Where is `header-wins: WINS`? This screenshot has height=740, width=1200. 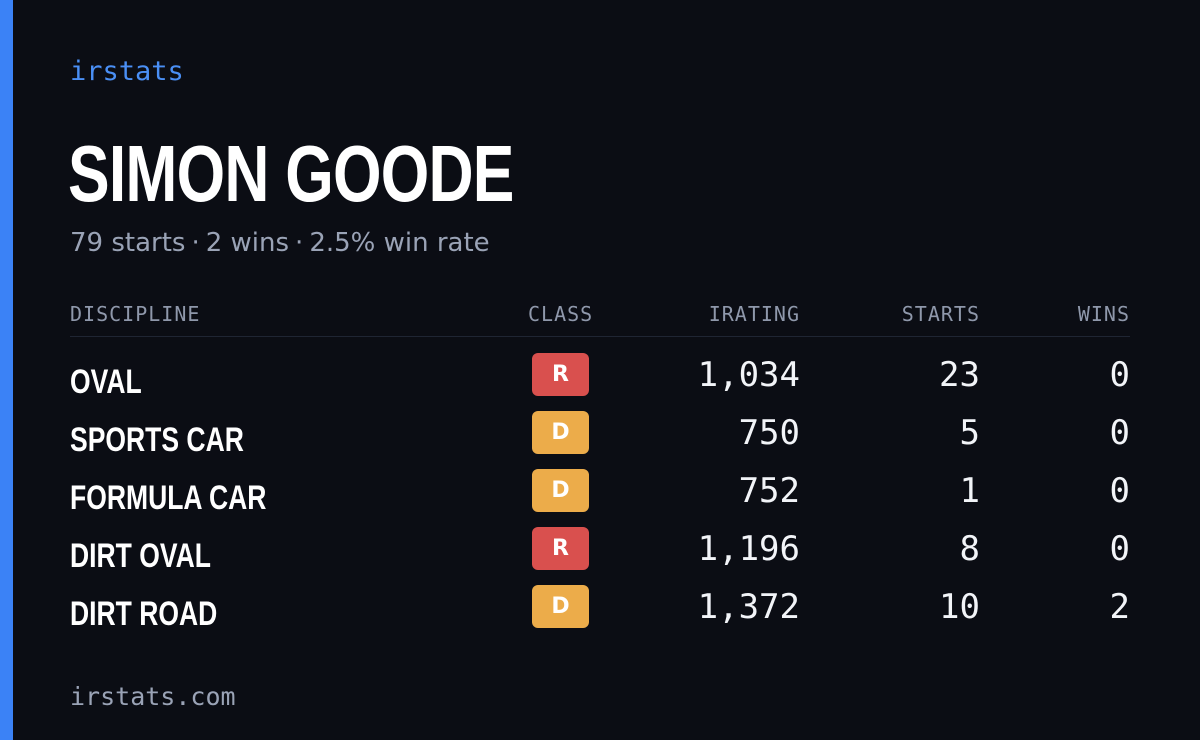
header-wins: WINS is located at coordinates (1103, 314).